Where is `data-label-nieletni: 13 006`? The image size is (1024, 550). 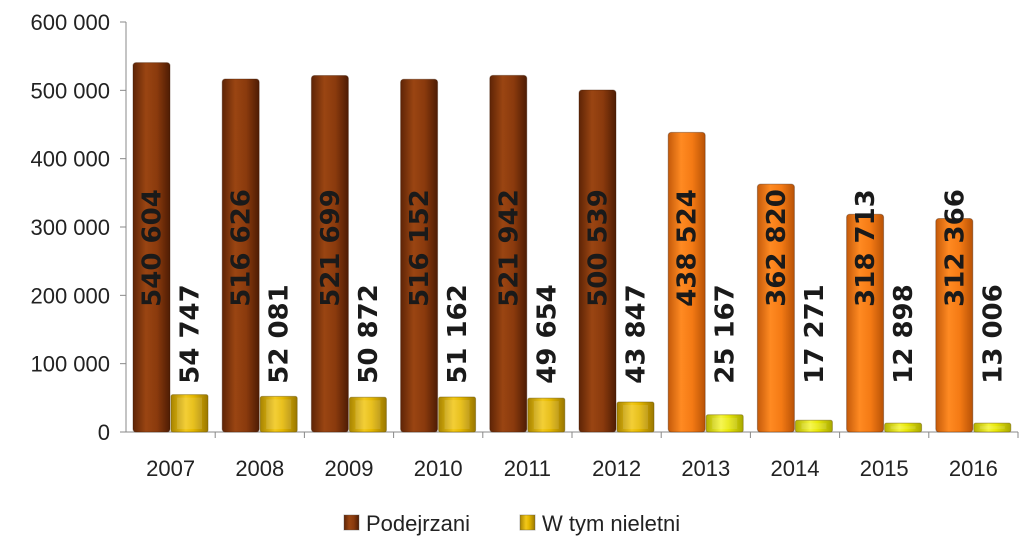 data-label-nieletni: 13 006 is located at coordinates (993, 334).